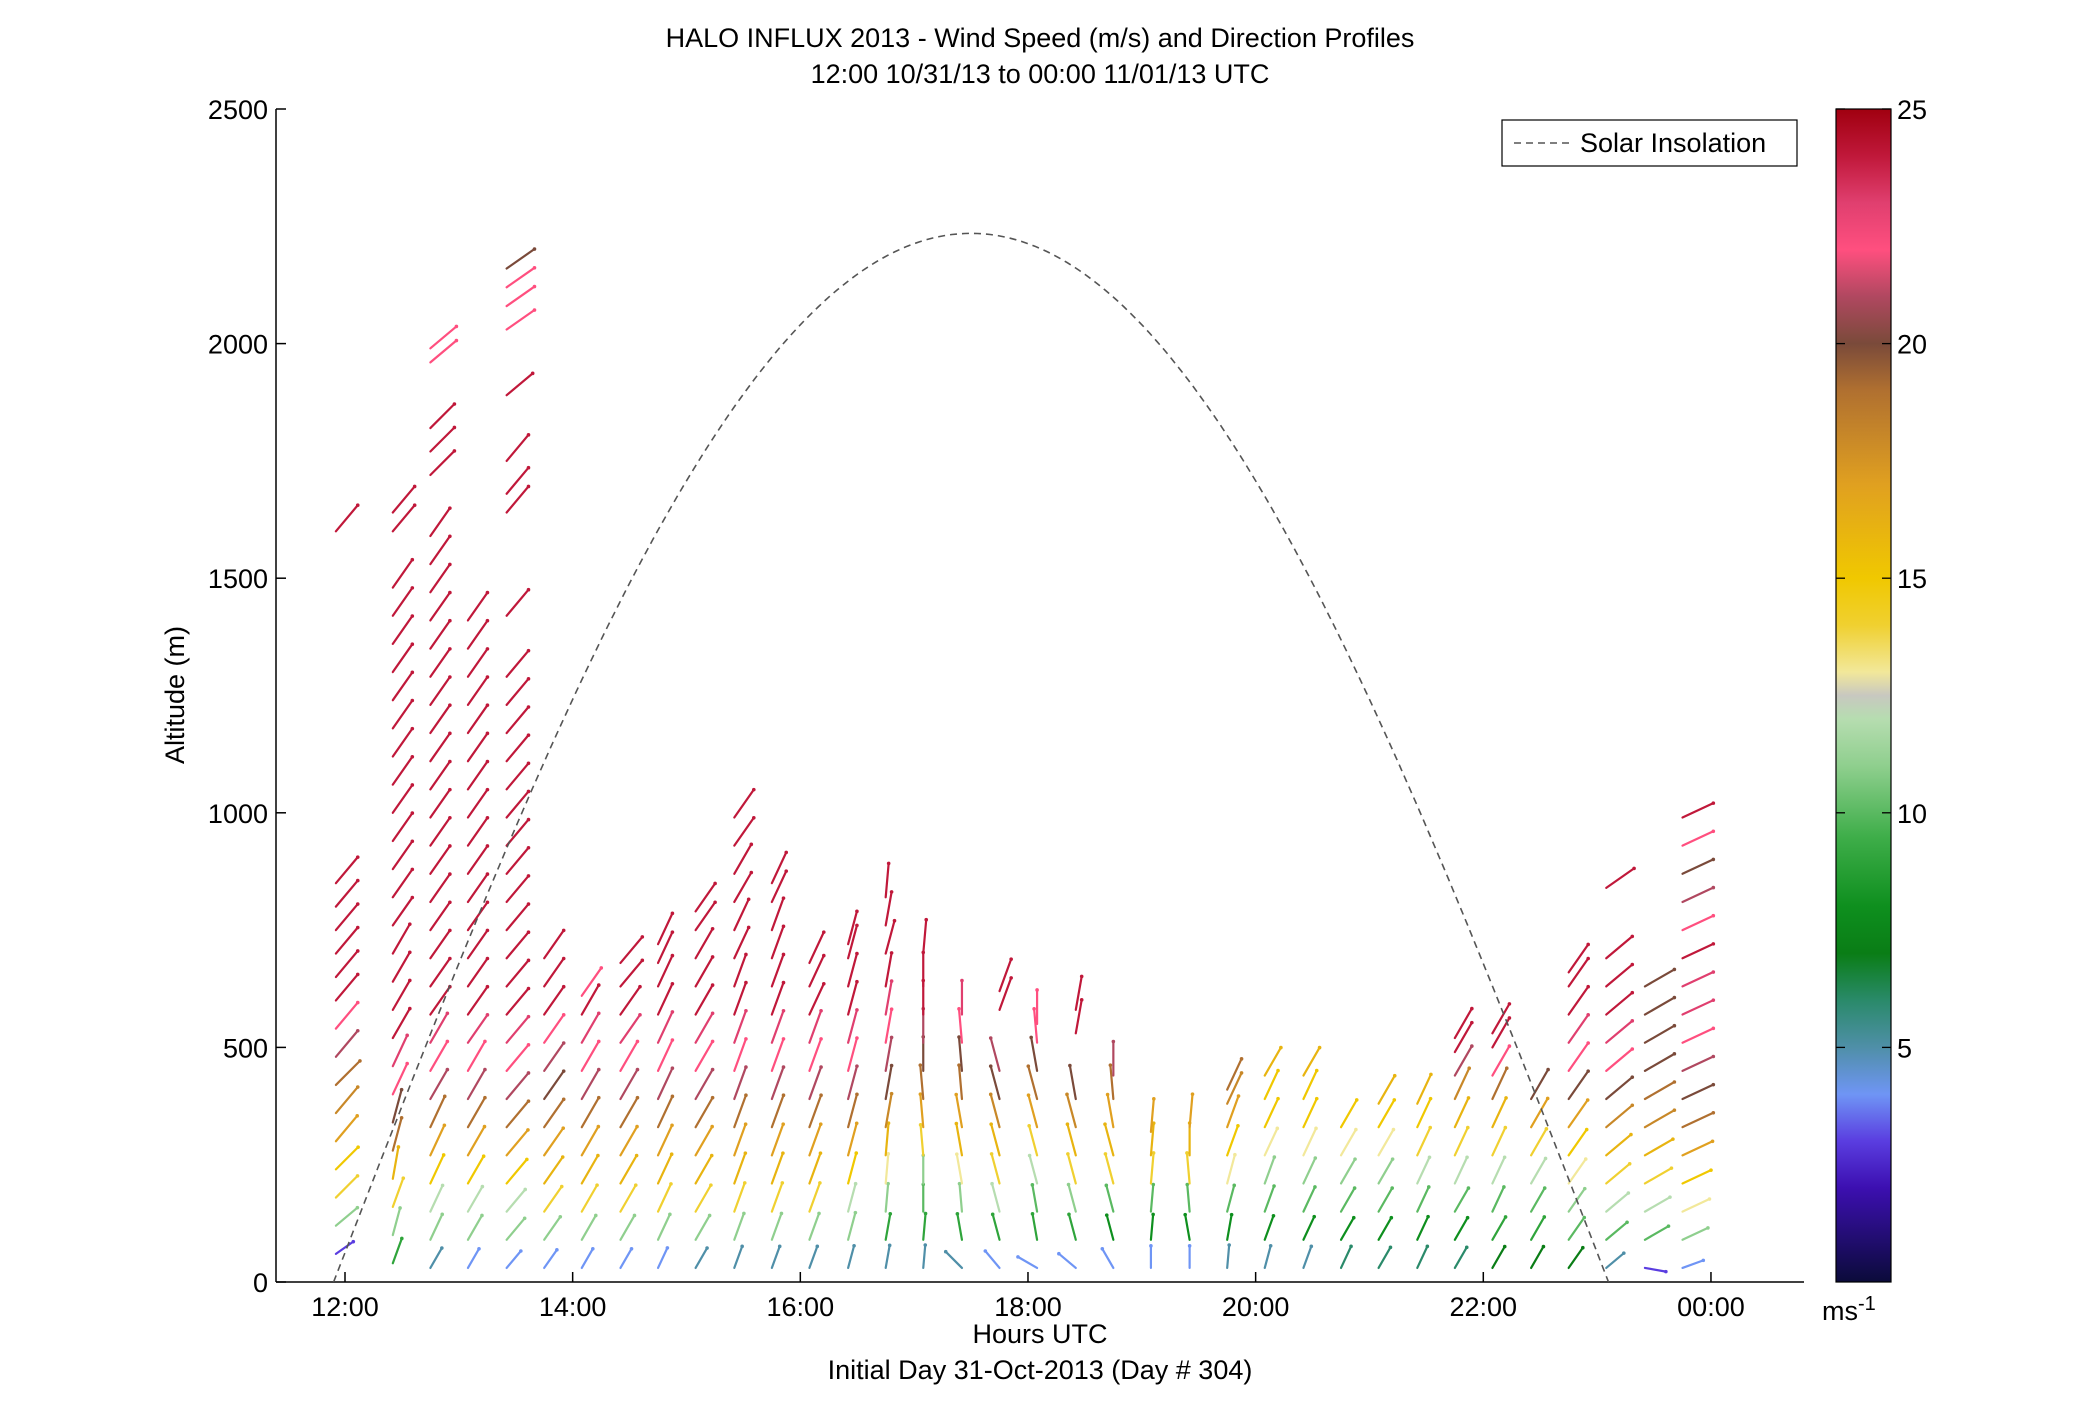 This screenshot has height=1425, width=2098. I want to click on y-tick-label: 1000, so click(238, 814).